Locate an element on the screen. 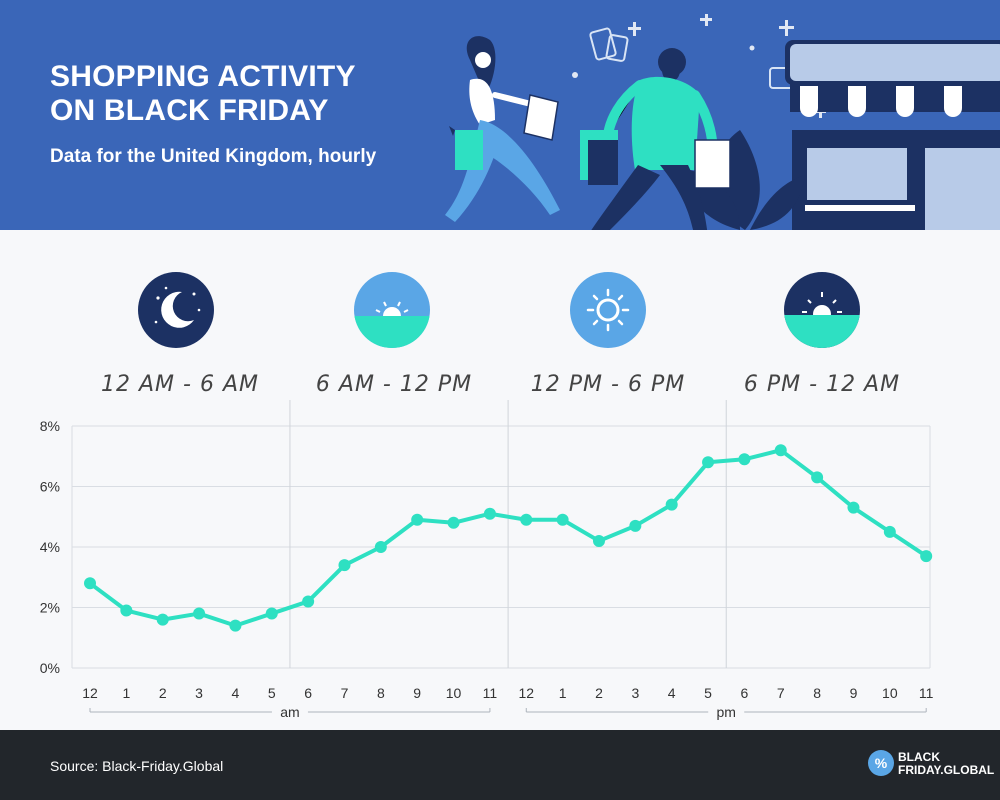 The height and width of the screenshot is (800, 1000). sunrise-icon is located at coordinates (392, 310).